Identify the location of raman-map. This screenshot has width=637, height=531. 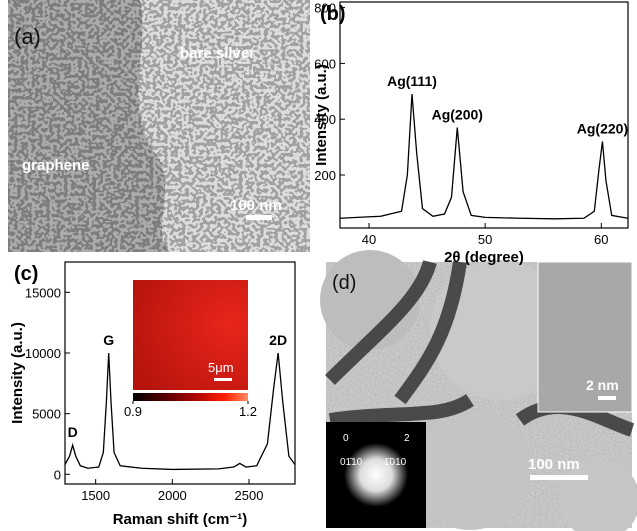
(190, 335).